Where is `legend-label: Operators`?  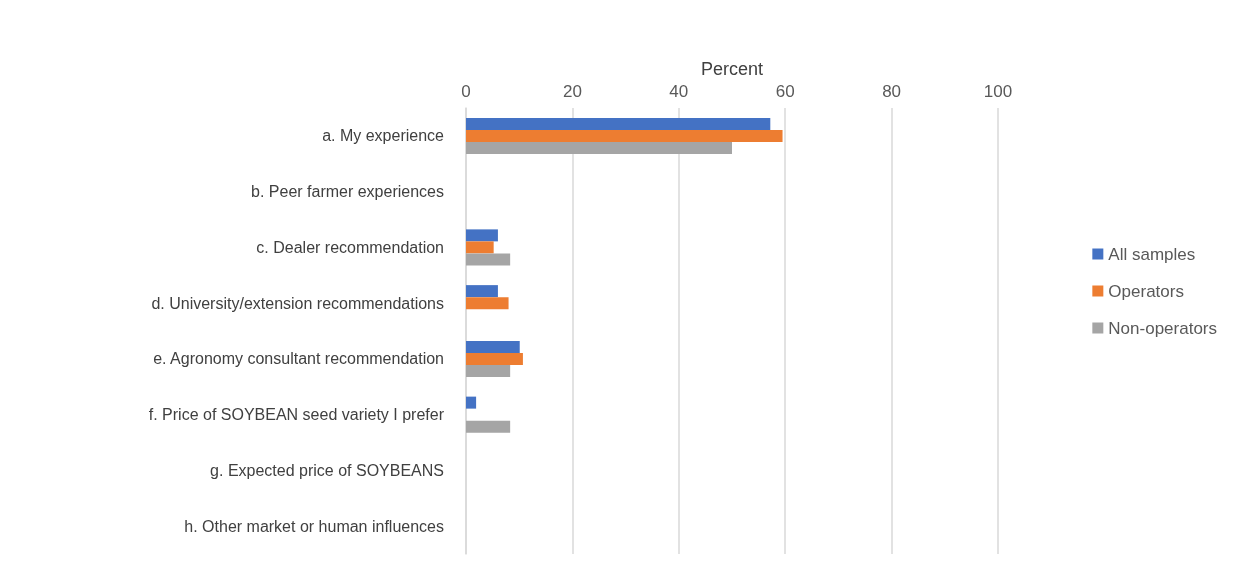
legend-label: Operators is located at coordinates (1146, 291).